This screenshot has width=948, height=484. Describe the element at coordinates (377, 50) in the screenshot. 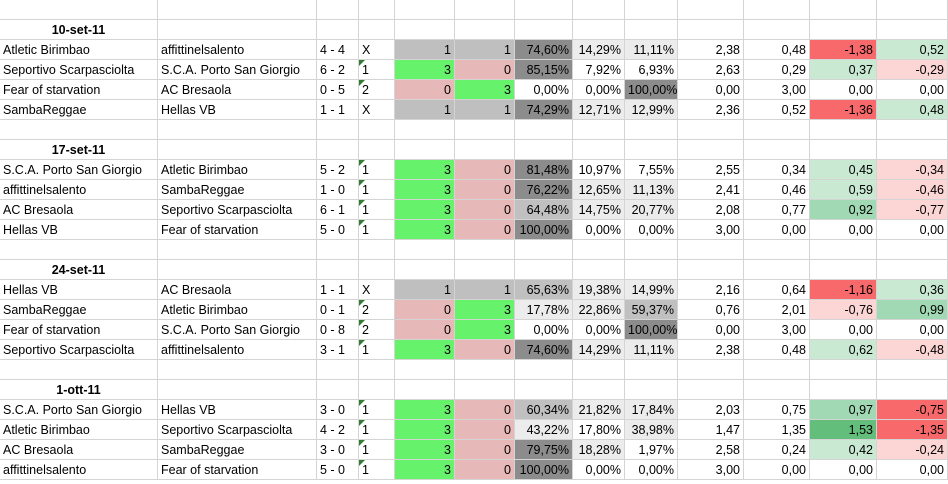

I see `cell-sign: X` at that location.